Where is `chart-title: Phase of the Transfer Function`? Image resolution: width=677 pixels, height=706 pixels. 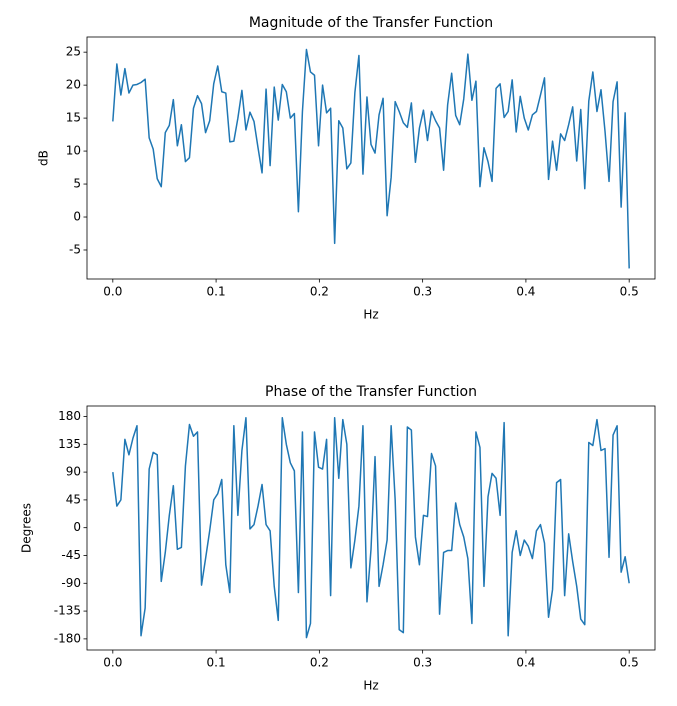 chart-title: Phase of the Transfer Function is located at coordinates (371, 392).